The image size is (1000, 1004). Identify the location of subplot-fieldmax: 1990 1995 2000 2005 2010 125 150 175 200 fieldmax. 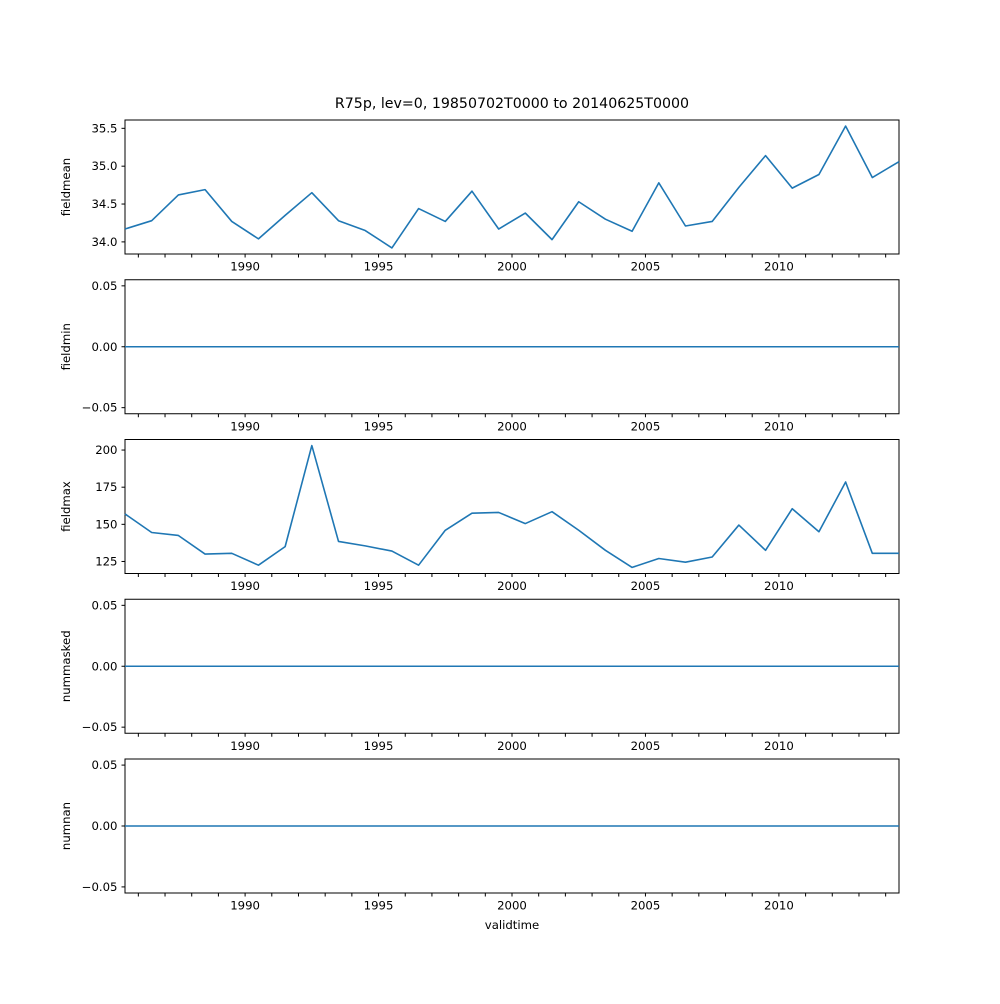
(479, 516).